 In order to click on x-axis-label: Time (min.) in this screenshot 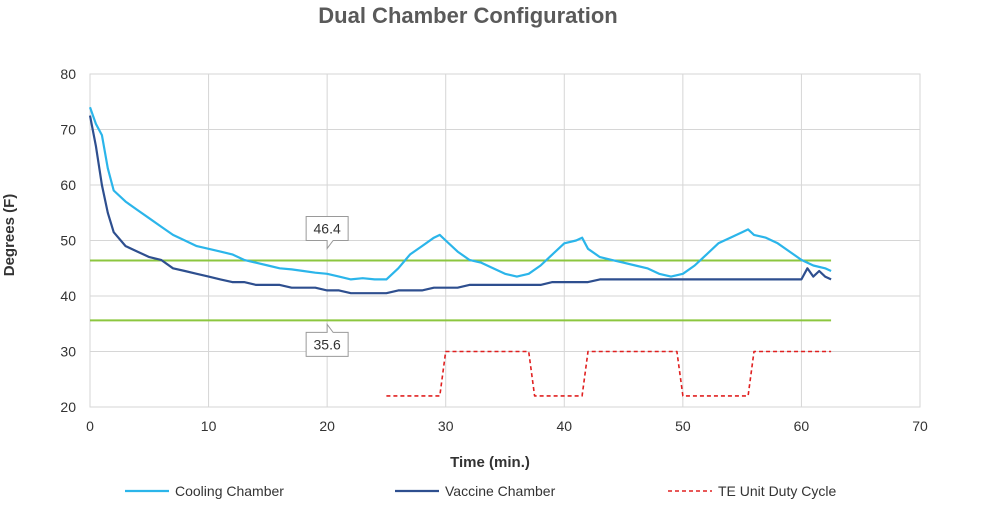, I will do `click(490, 462)`.